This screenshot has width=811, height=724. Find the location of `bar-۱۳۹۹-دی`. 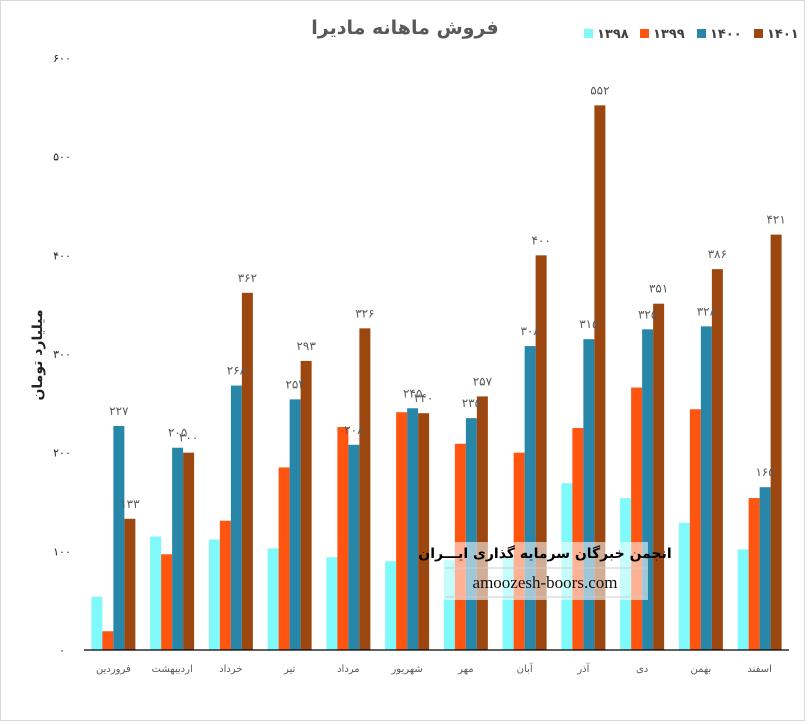

bar-۱۳۹۹-دی is located at coordinates (637, 518).